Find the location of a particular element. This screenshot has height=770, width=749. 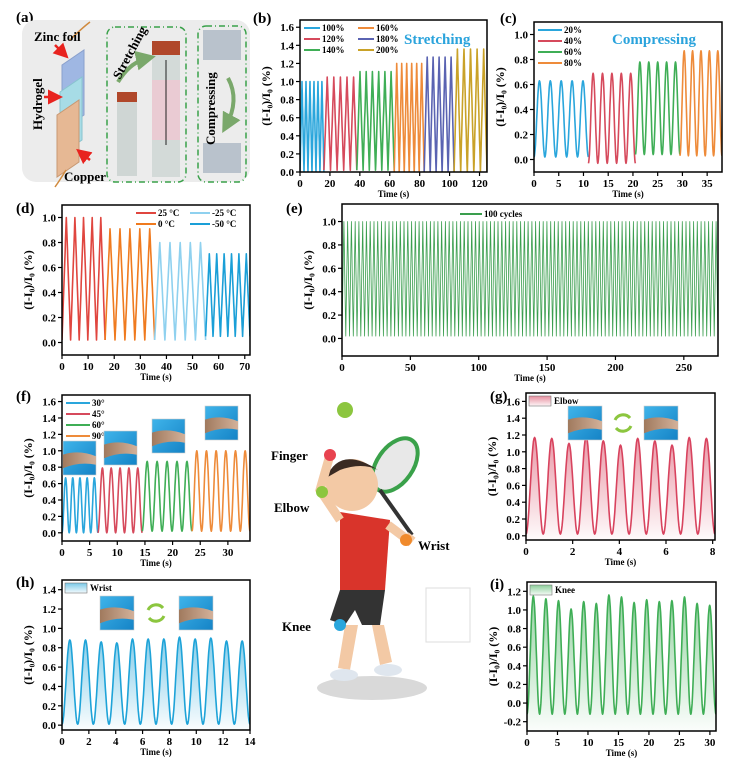

legend-swatch is located at coordinates (76, 588).